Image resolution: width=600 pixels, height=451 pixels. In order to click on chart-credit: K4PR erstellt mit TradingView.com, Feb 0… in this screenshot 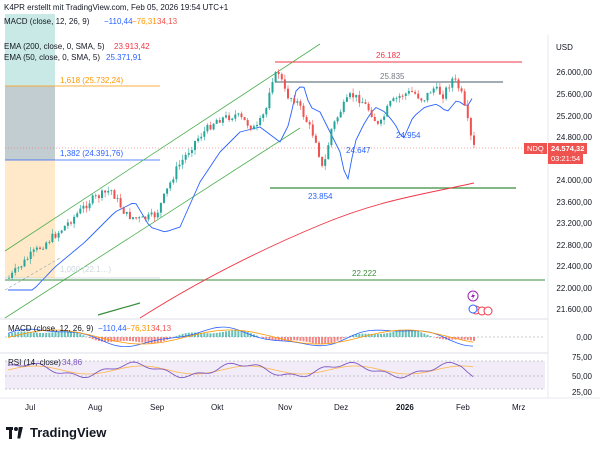, I will do `click(116, 7)`.